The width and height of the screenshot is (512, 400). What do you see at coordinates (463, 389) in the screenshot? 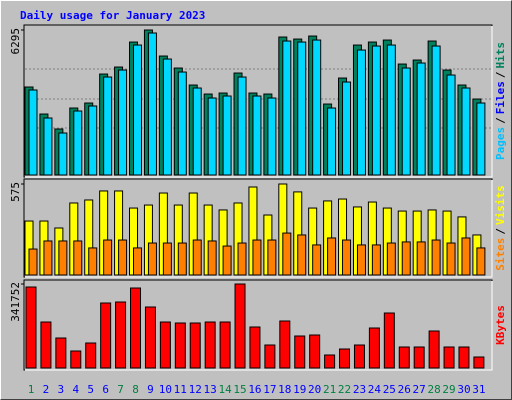
I see `x-tick-label: 30` at bounding box center [463, 389].